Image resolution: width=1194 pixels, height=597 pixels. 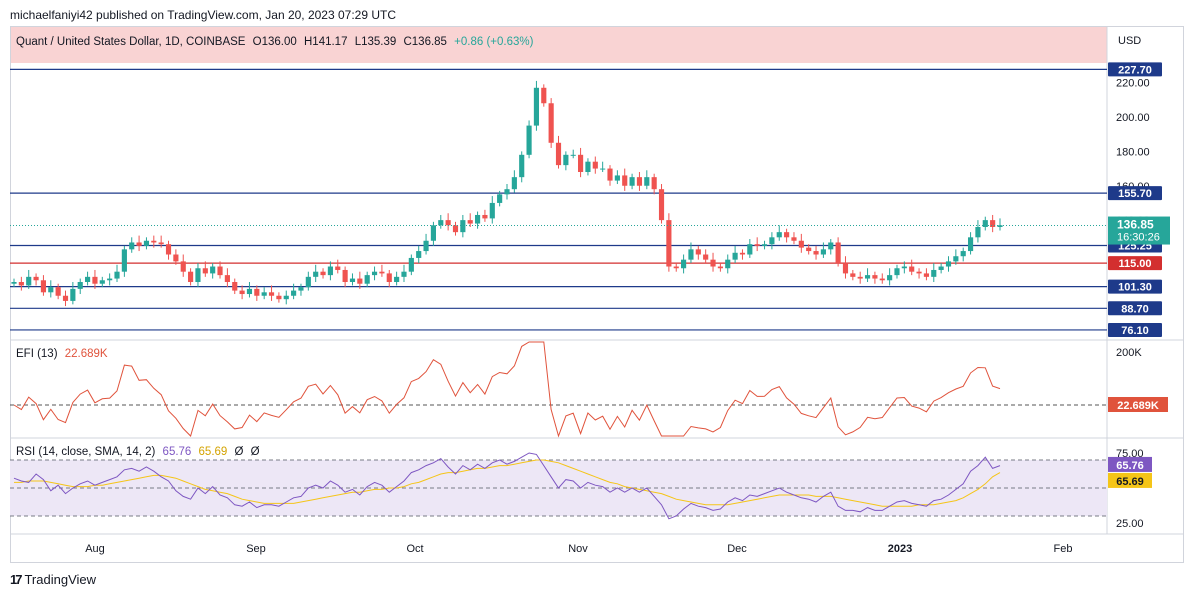 I want to click on level-tag-label: 227.70, so click(x=1135, y=70).